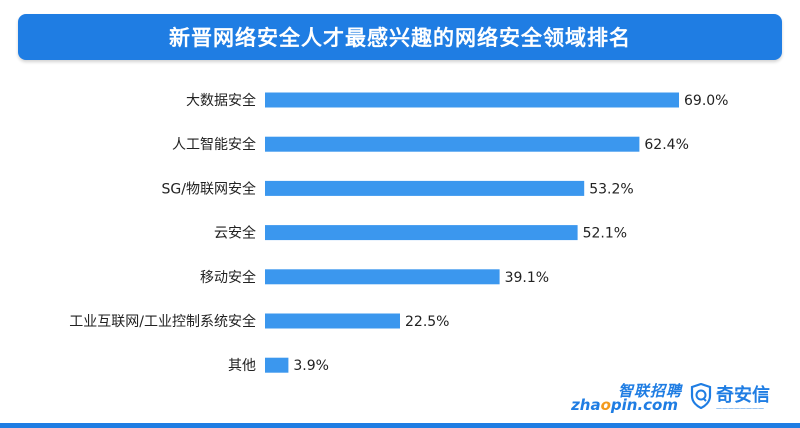  I want to click on zhaopin-logo-en-accent: o, so click(605, 405).